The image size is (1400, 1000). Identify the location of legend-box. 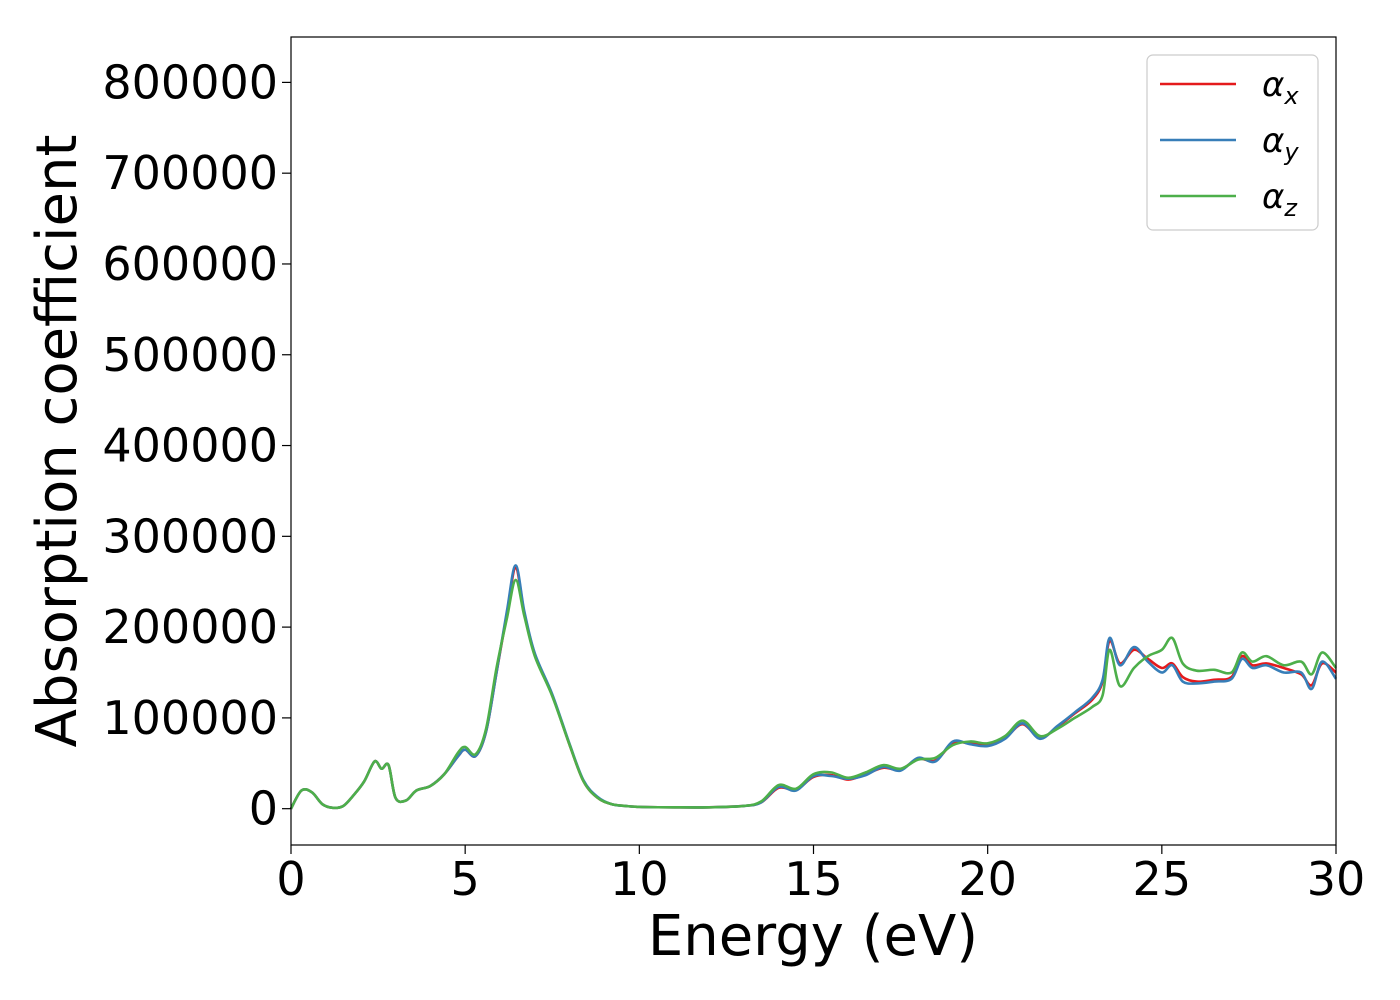
(1232, 142).